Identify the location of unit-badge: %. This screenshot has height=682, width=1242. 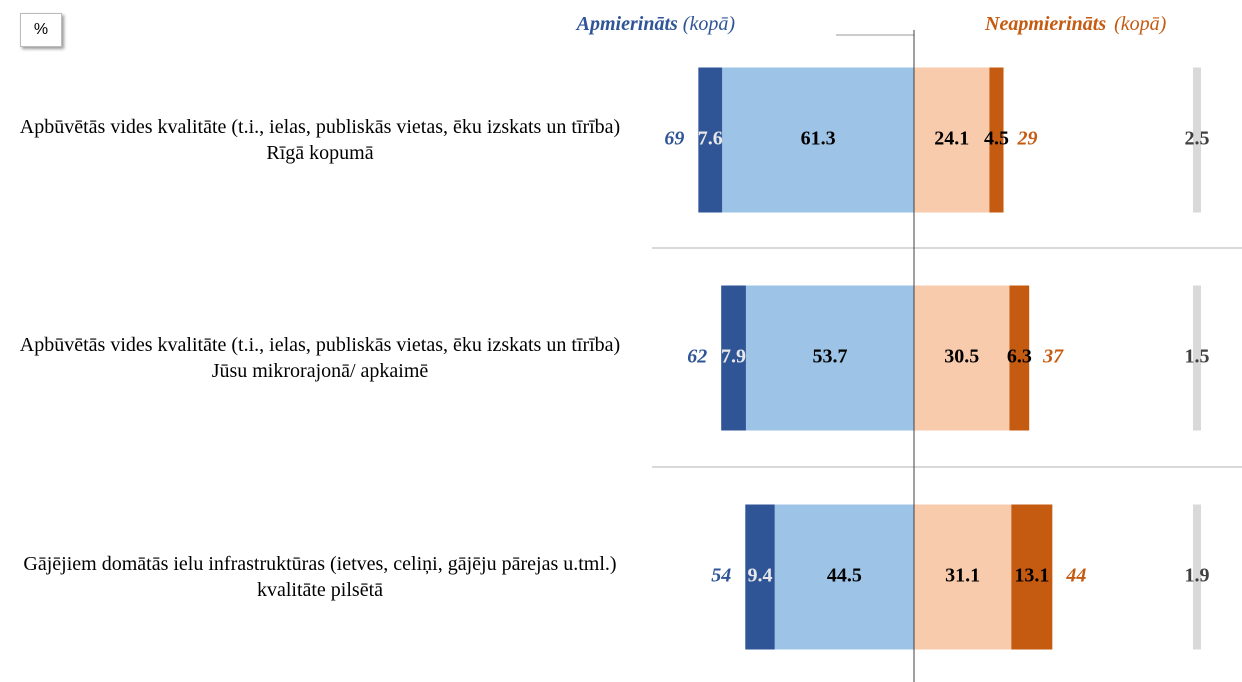
(41, 30).